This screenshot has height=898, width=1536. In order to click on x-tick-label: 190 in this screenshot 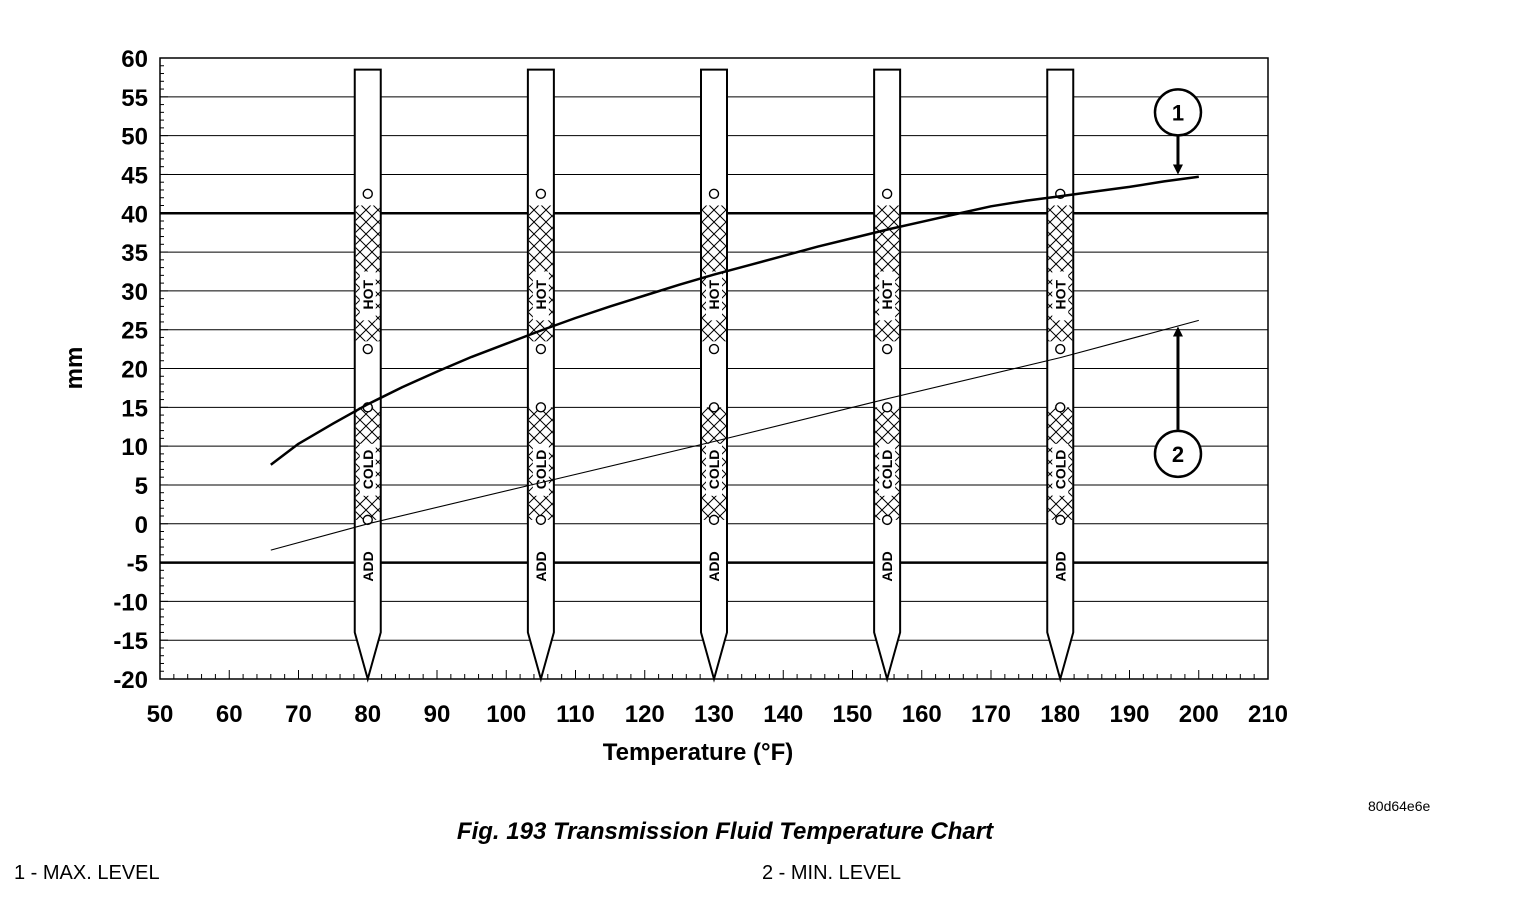, I will do `click(1129, 714)`.